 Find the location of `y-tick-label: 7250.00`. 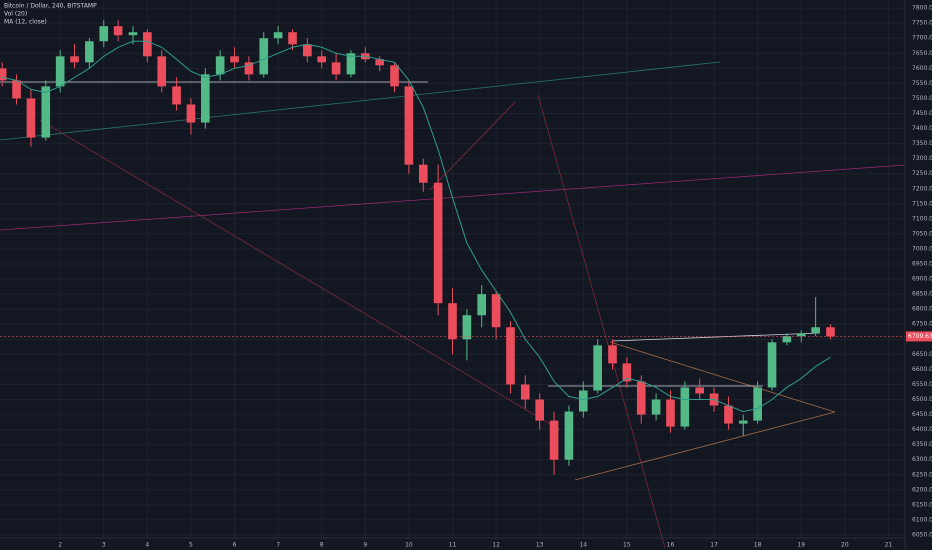

y-tick-label: 7250.00 is located at coordinates (922, 173).